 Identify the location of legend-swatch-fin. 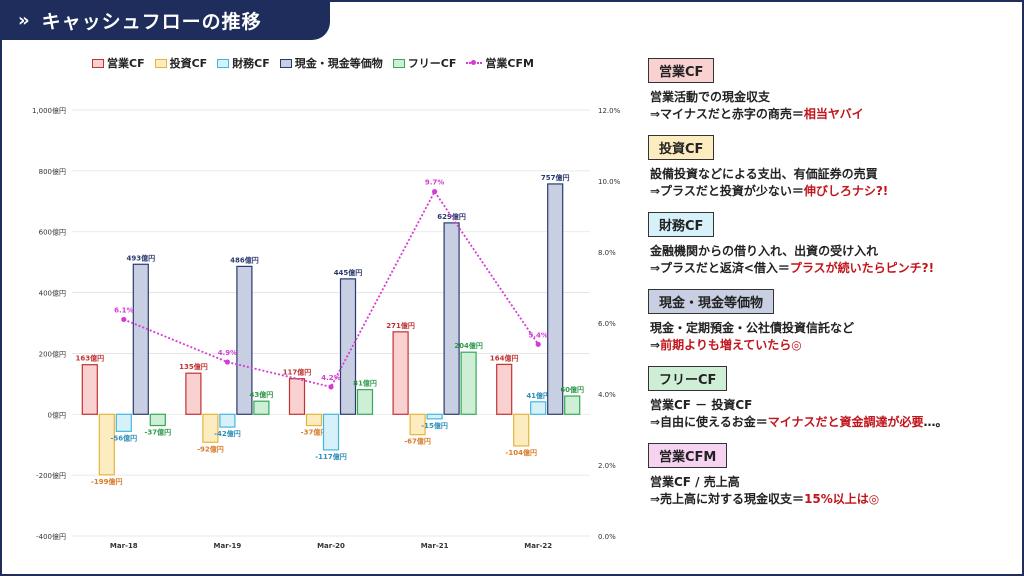
(223, 63).